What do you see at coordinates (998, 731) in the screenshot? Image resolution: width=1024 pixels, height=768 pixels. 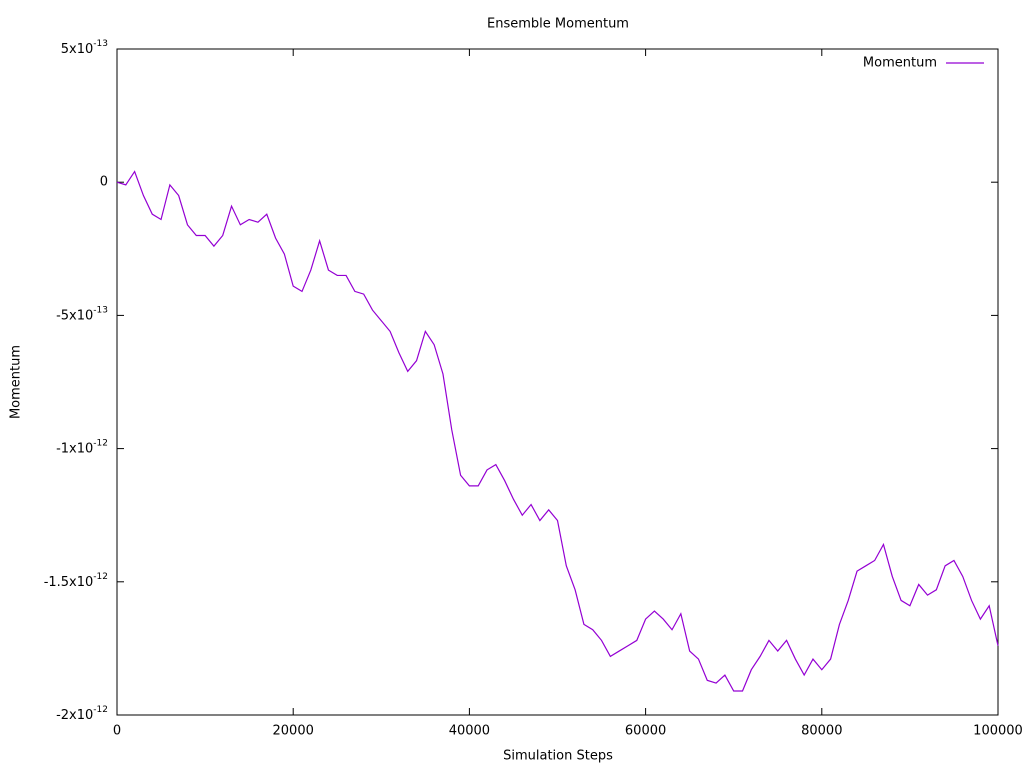 I see `x-tick-label: 100000` at bounding box center [998, 731].